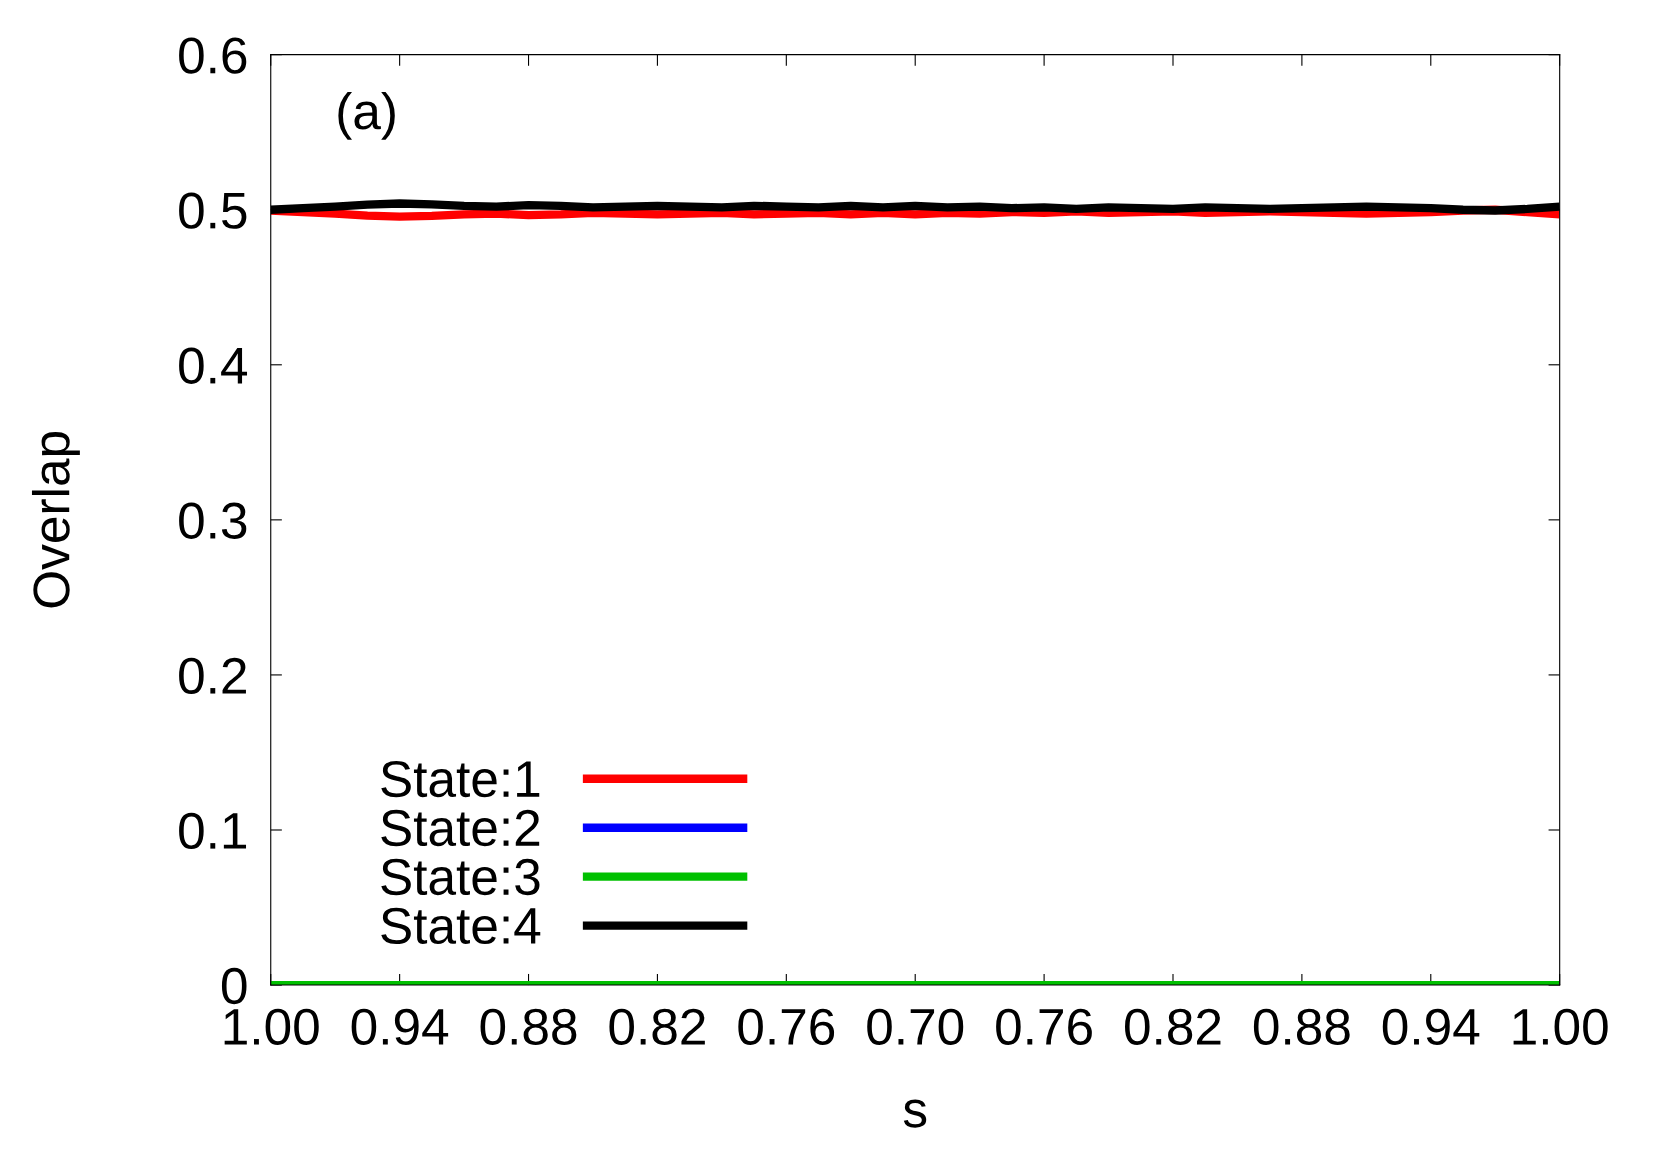 The width and height of the screenshot is (1661, 1163). What do you see at coordinates (234, 986) in the screenshot?
I see `y-tick-label: 0` at bounding box center [234, 986].